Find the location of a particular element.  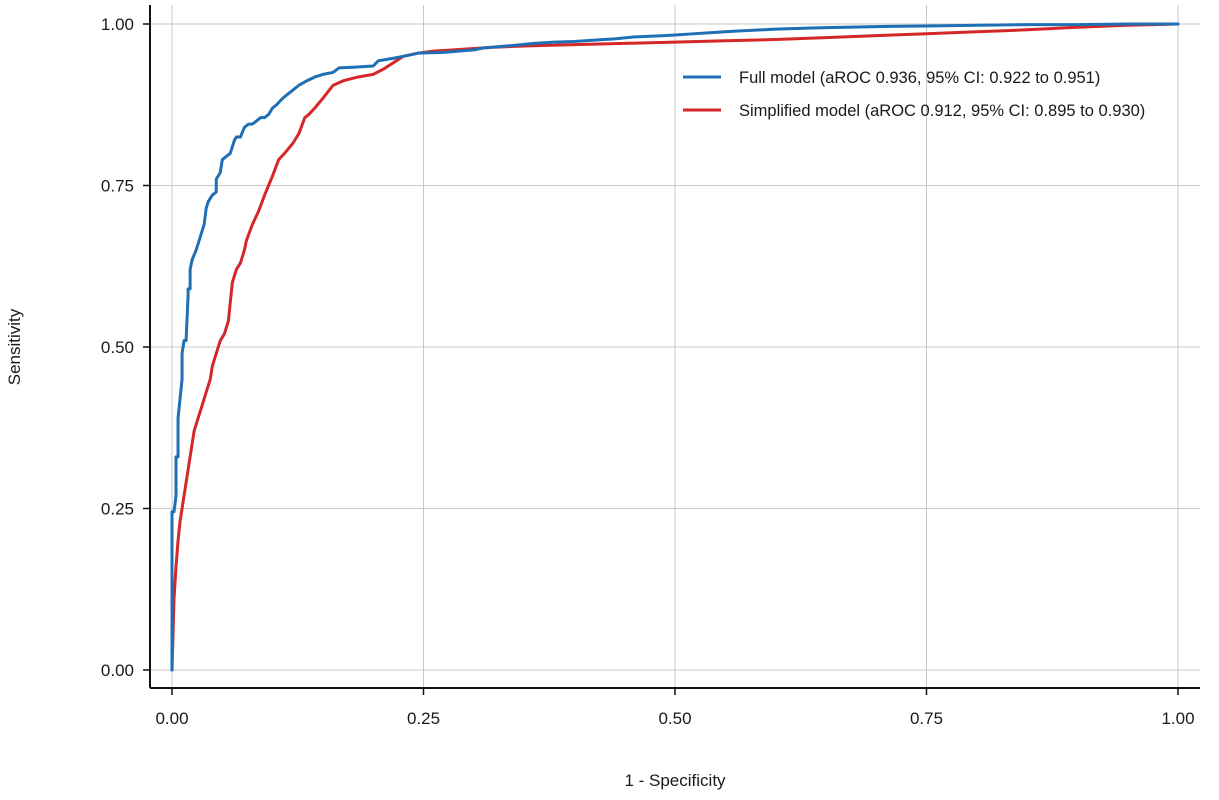

y-tick-label-4: 1.00 is located at coordinates (117, 24).